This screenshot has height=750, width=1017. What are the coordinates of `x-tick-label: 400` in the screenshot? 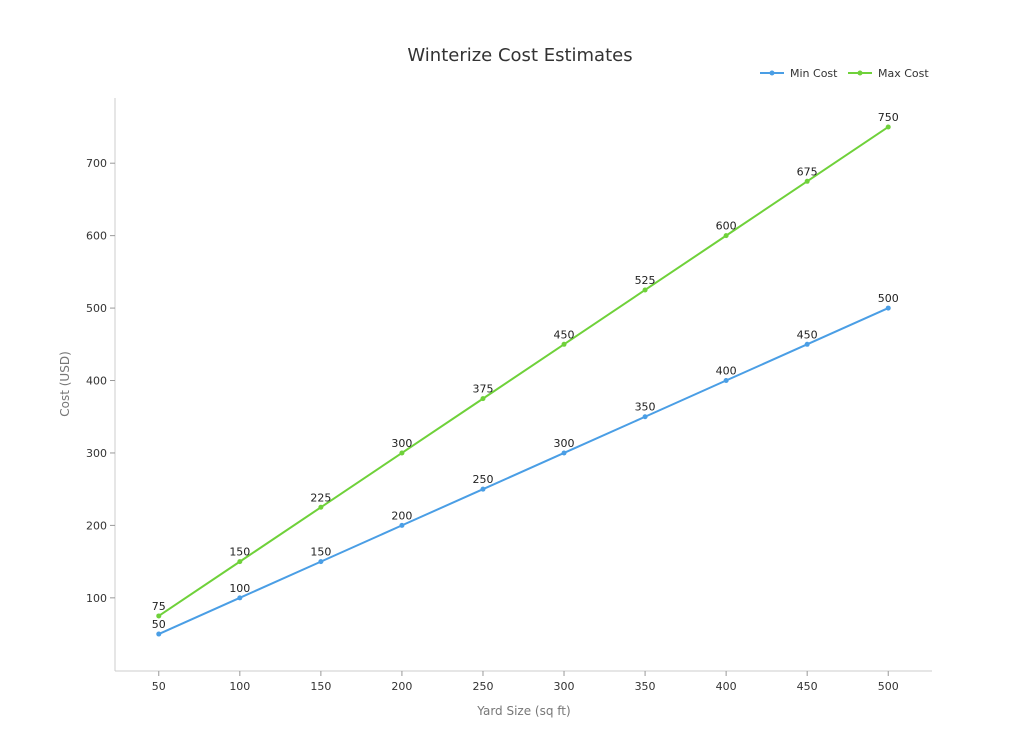 It's located at (726, 686).